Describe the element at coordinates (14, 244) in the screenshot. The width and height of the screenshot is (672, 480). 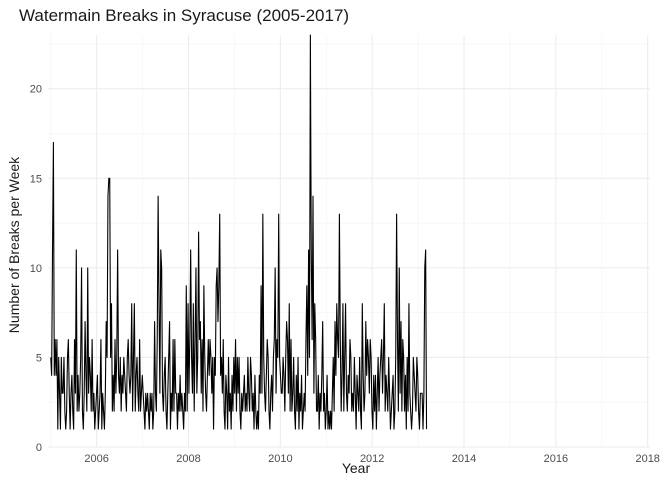
I see `y-axis-label: Number of Breaks per Week` at that location.